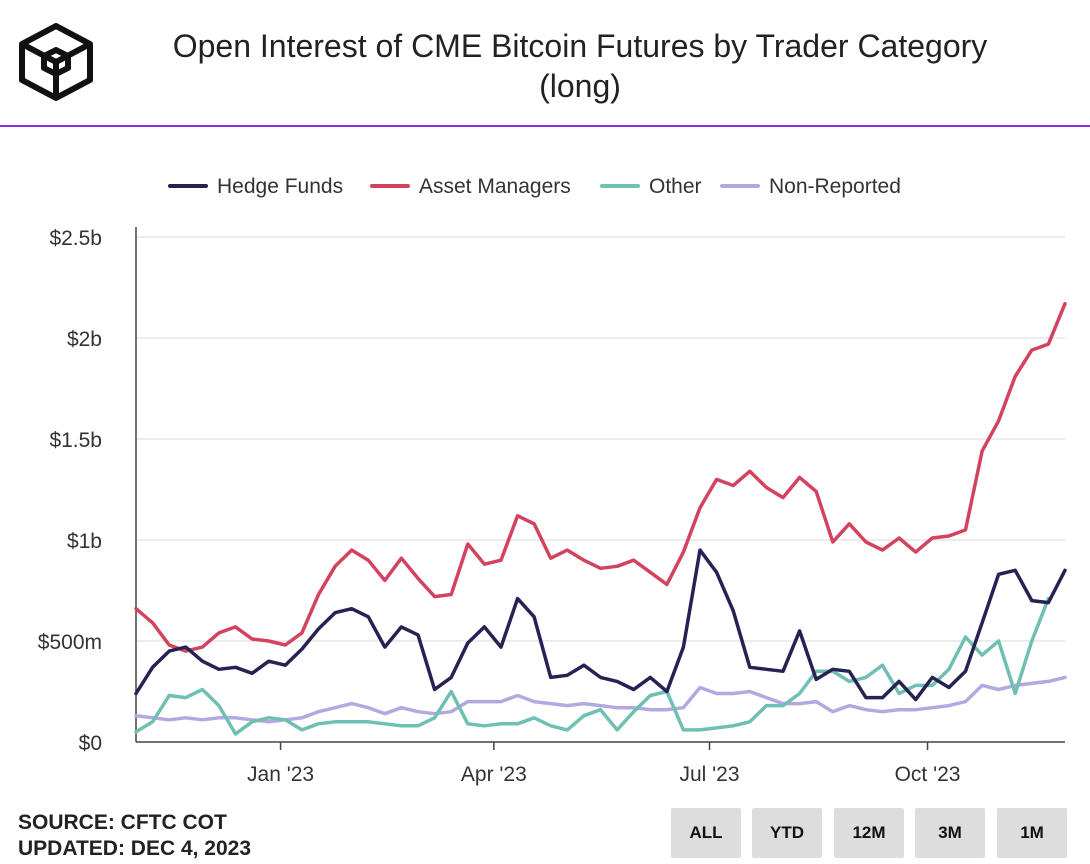  Describe the element at coordinates (495, 186) in the screenshot. I see `legend-label: Asset Managers` at that location.